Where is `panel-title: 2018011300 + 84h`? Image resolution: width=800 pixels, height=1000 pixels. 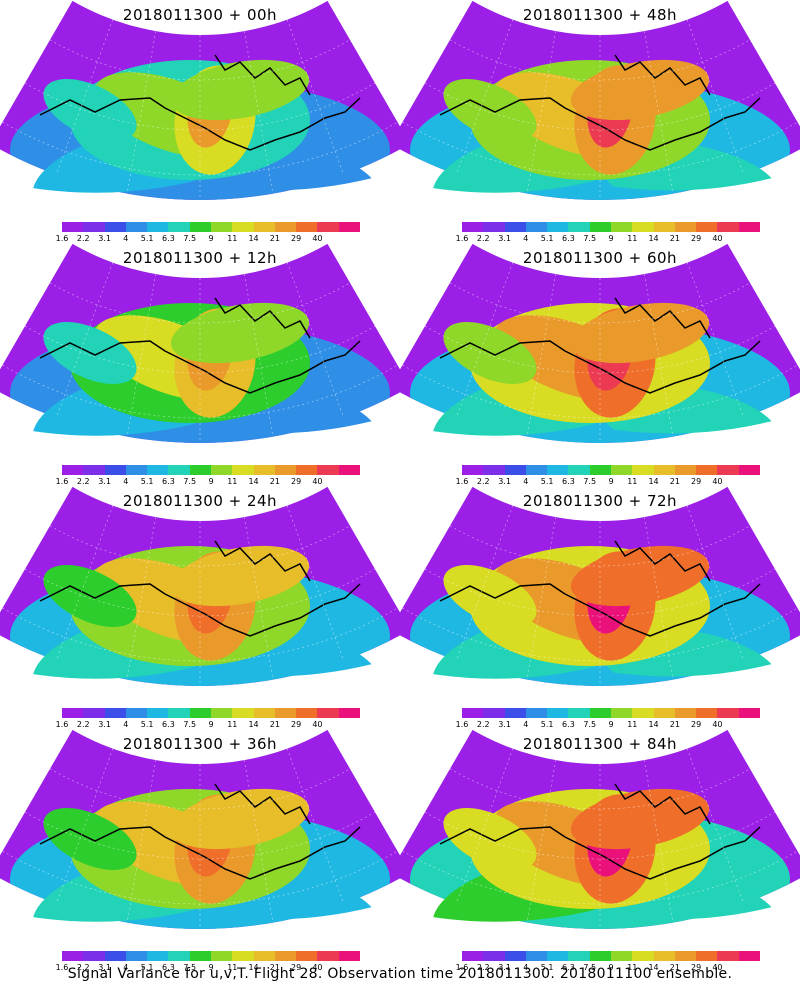
panel-title: 2018011300 + 84h is located at coordinates (600, 744).